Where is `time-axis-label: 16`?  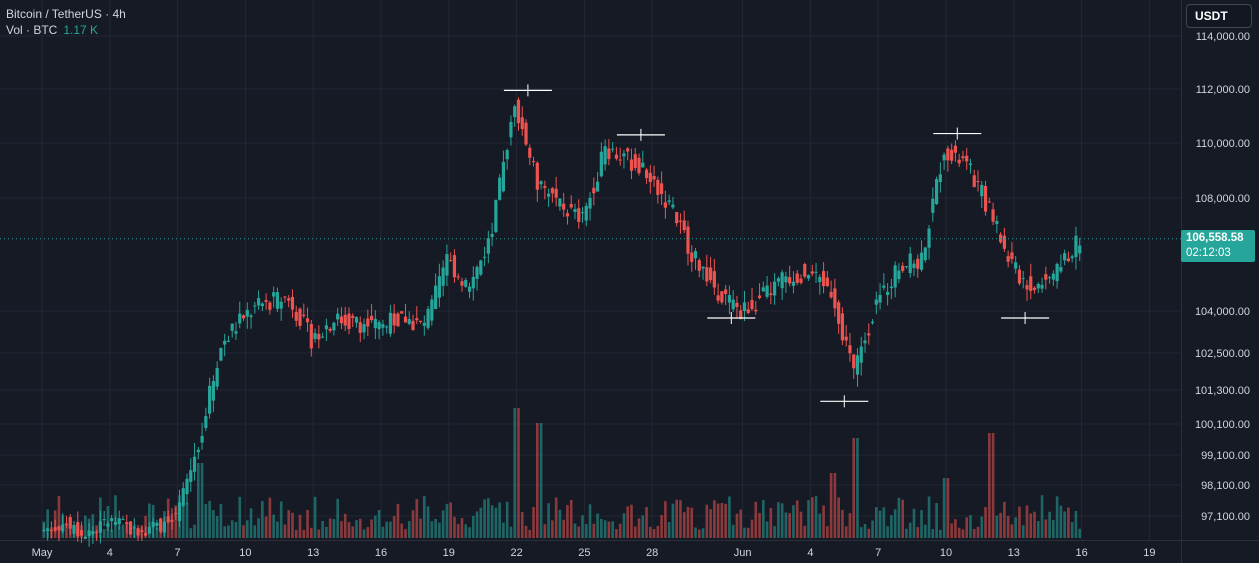
time-axis-label: 16 is located at coordinates (1081, 553).